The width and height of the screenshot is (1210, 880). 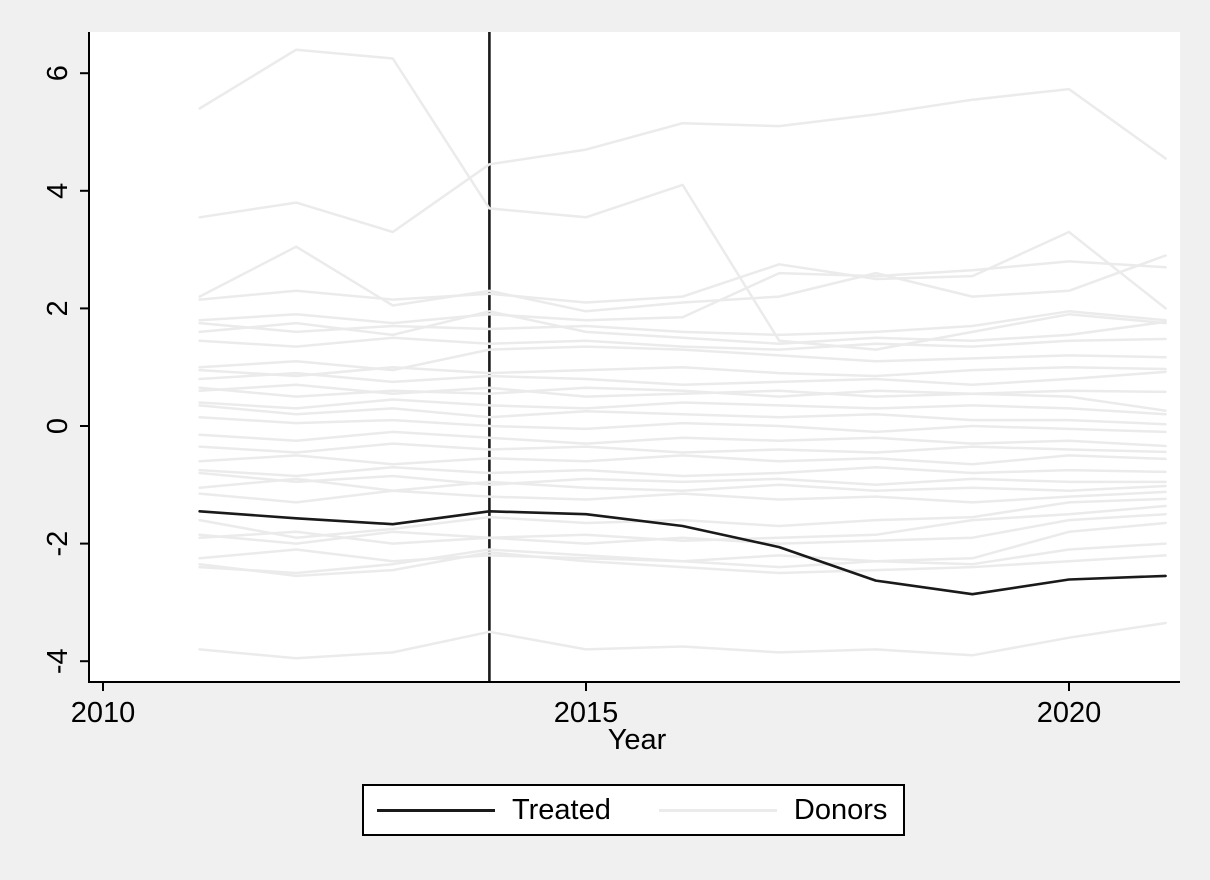 What do you see at coordinates (586, 713) in the screenshot?
I see `x-tick-label: 2015` at bounding box center [586, 713].